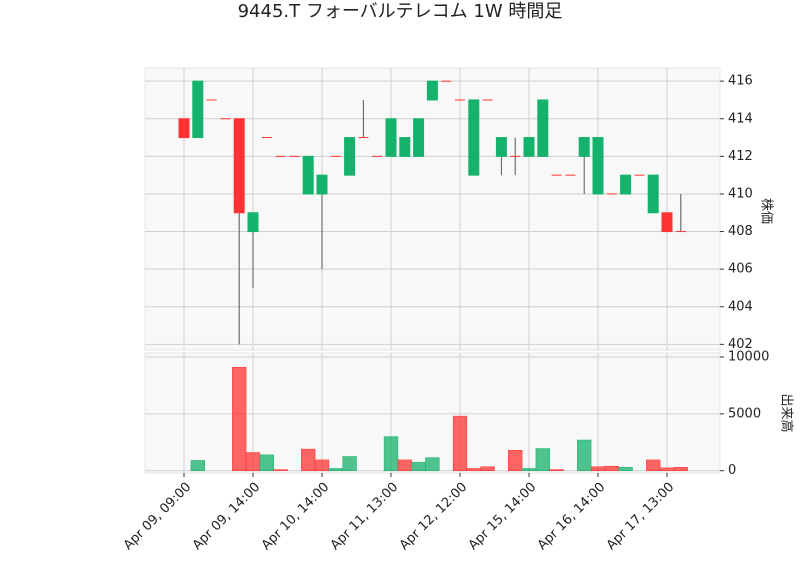 The image size is (800, 579). Describe the element at coordinates (748, 356) in the screenshot. I see `y2-tick-label: 10000` at that location.